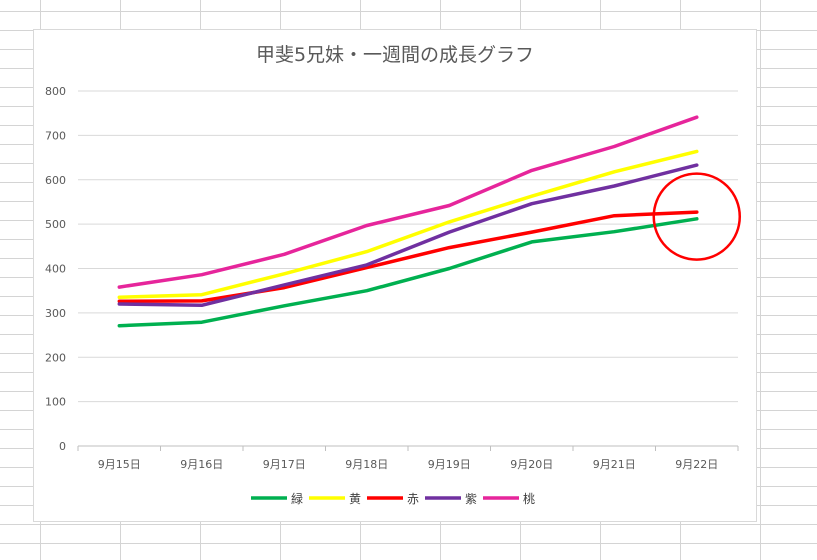 Image resolution: width=817 pixels, height=560 pixels. Describe the element at coordinates (55, 357) in the screenshot. I see `y-tick-label: 200` at that location.